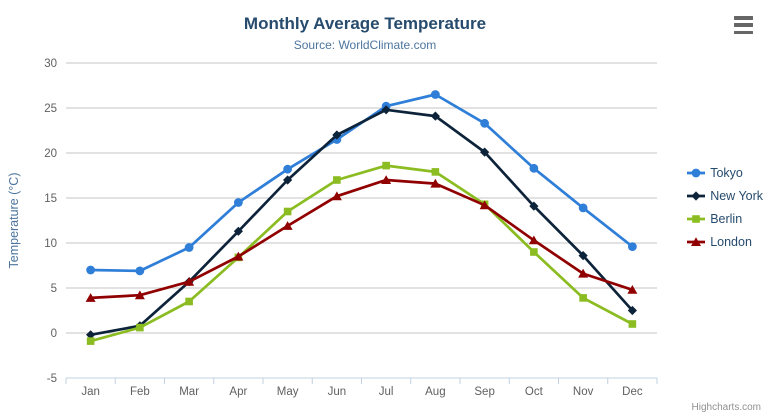 Image resolution: width=769 pixels, height=416 pixels. I want to click on legend-label: Berlin, so click(726, 218).